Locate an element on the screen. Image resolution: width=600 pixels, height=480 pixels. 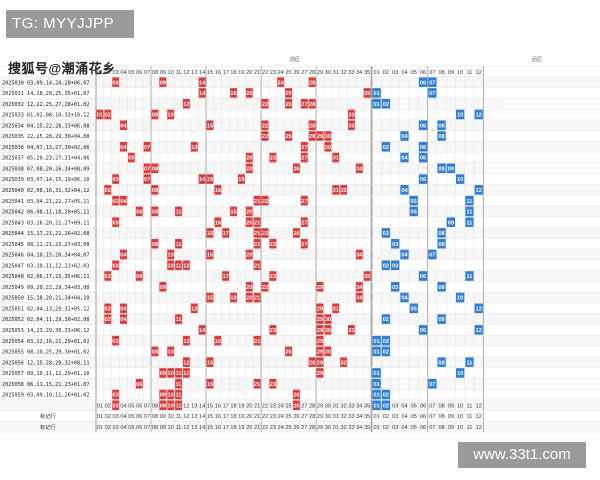
footer-front-number: 15 is located at coordinates (210, 417).